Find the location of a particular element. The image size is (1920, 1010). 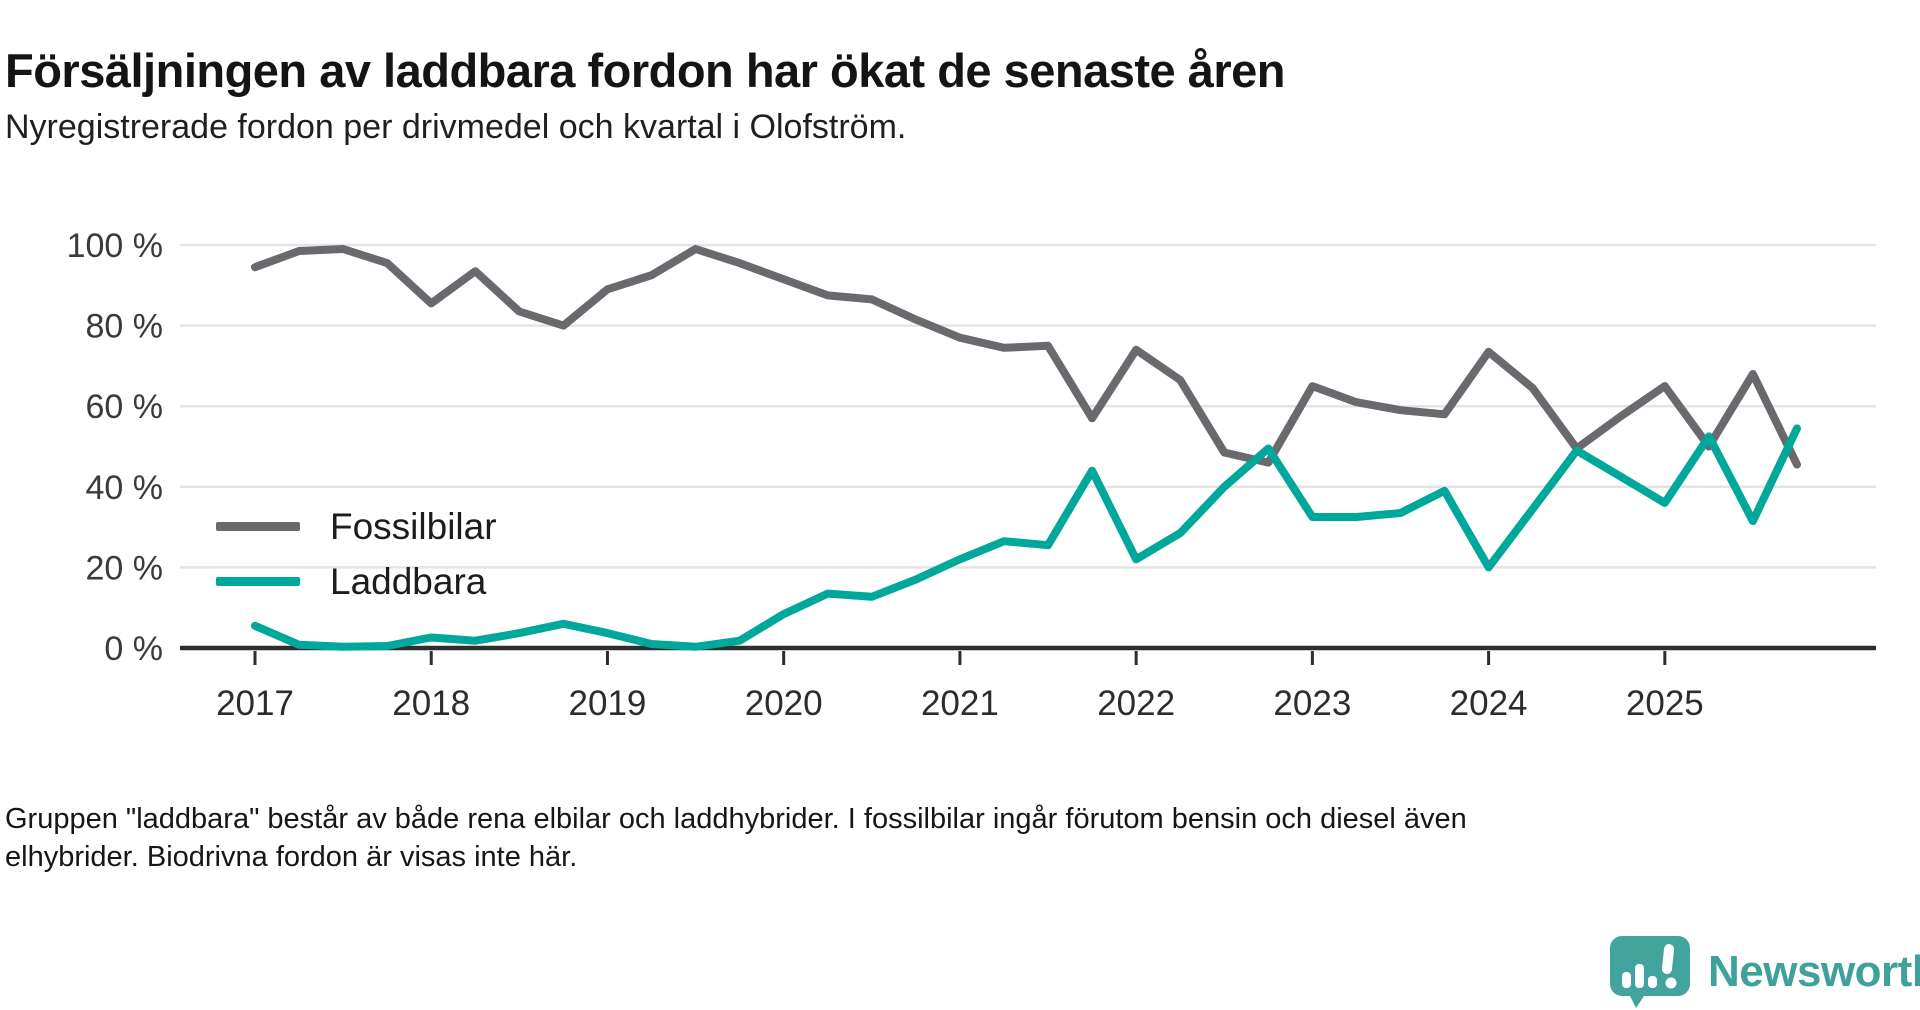

y-axis-tick-label: 40 % is located at coordinates (125, 488).